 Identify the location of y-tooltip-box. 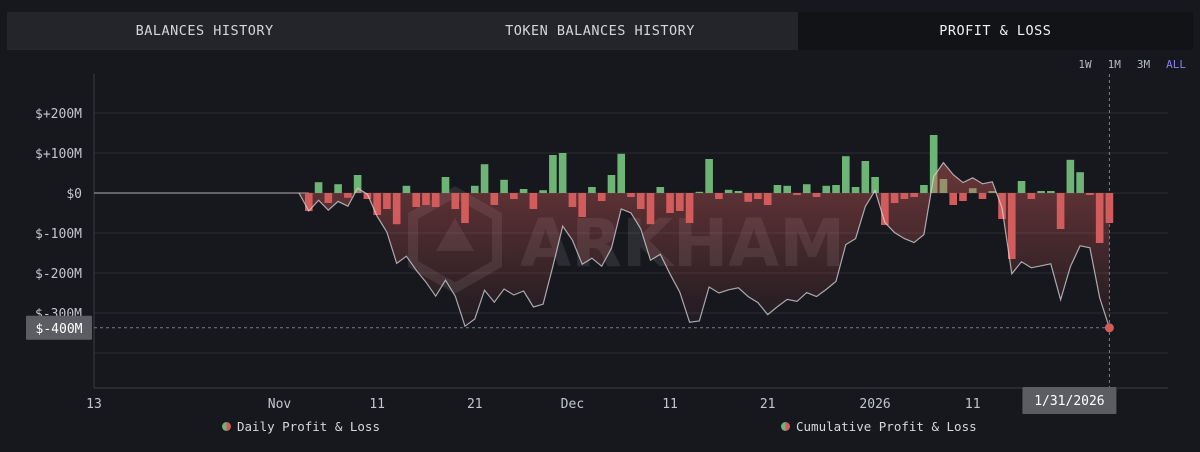
(59, 327).